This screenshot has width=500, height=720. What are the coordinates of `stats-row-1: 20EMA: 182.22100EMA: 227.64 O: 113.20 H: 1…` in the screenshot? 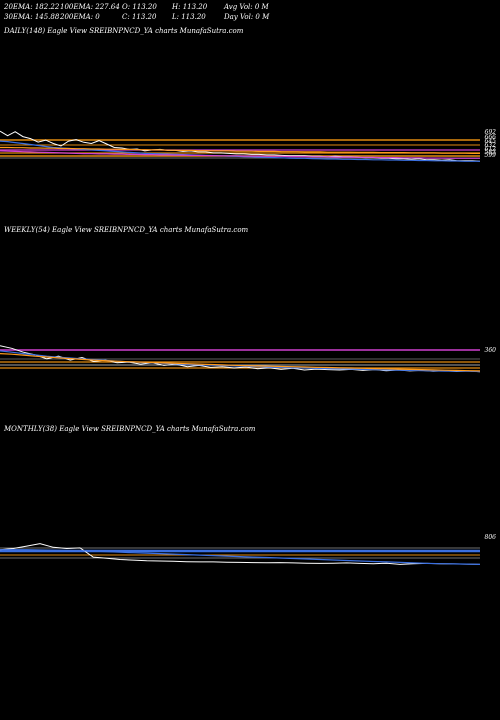 It's located at (154, 7).